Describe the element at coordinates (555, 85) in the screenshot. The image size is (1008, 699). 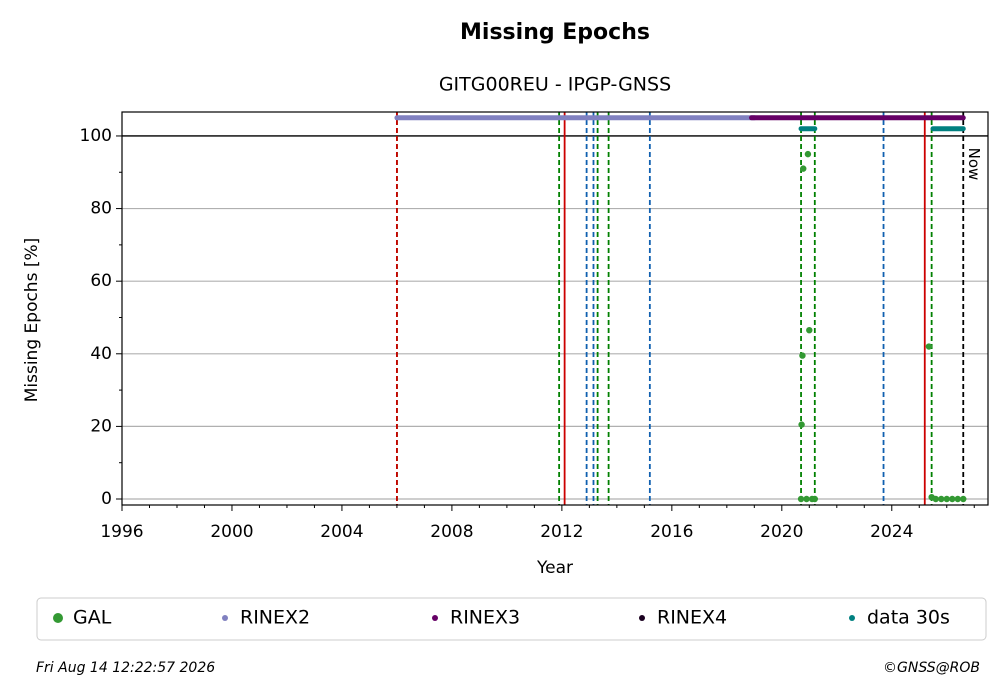
I see `chart-subtitle: GITG00REU - IPGP-GNSS` at that location.